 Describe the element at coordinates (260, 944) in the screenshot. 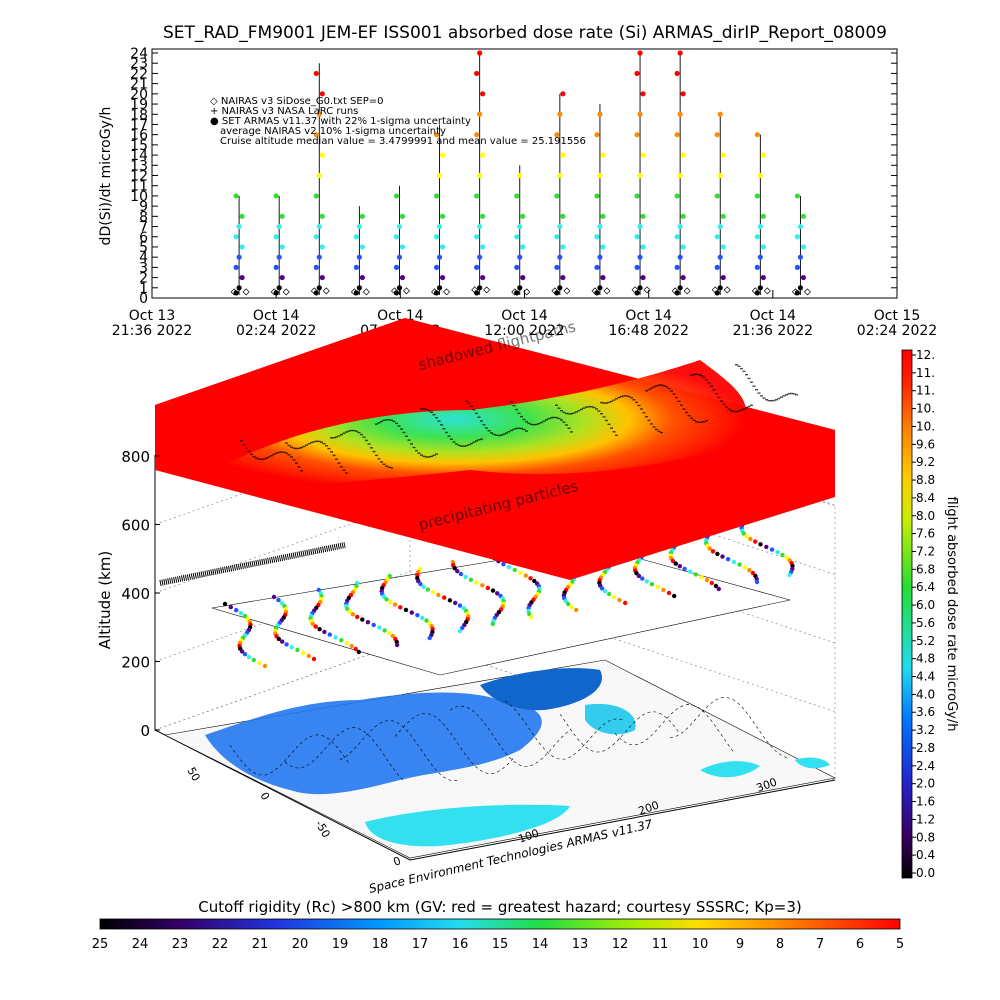

I see `bottom-tick-label: 21` at that location.